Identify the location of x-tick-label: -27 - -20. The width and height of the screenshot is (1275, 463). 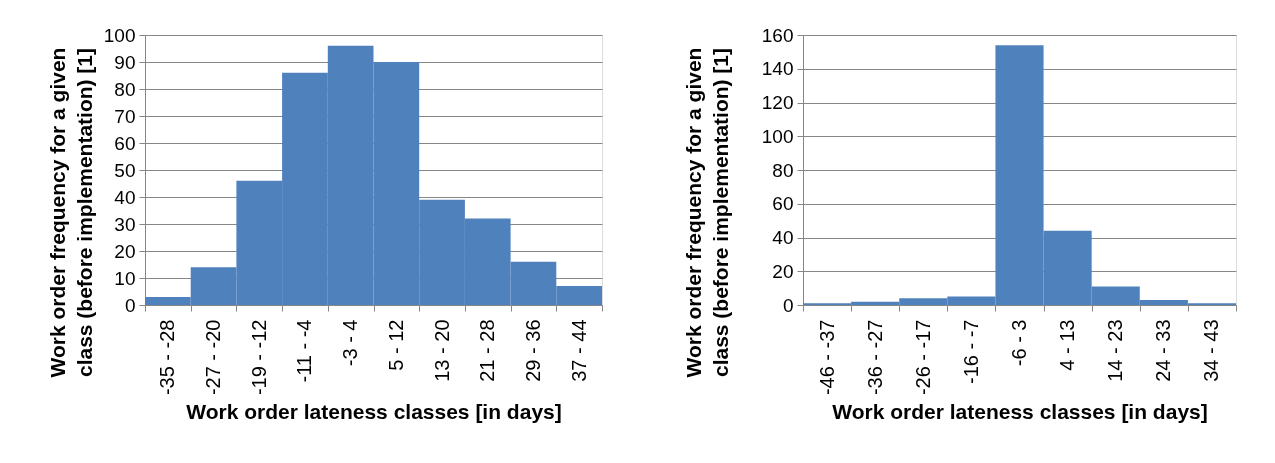
(213, 357).